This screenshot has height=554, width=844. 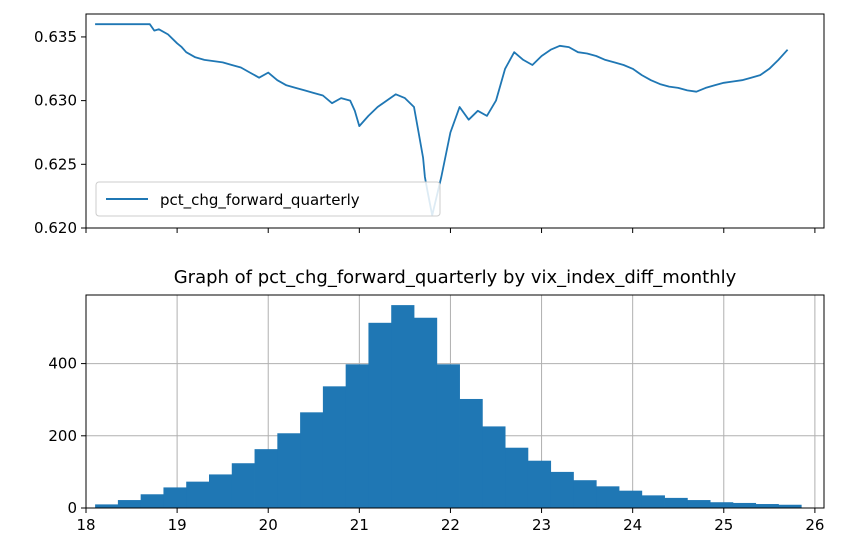 I want to click on line-chart-y-tick-label-1: 0.625, so click(x=55, y=164).